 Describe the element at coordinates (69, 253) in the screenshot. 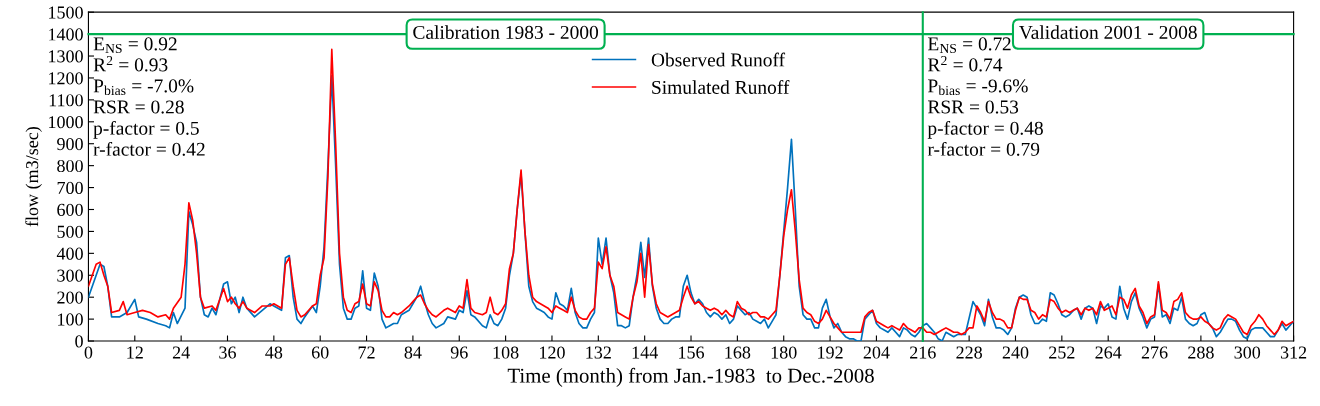

I see `y-tick-label: 400` at that location.